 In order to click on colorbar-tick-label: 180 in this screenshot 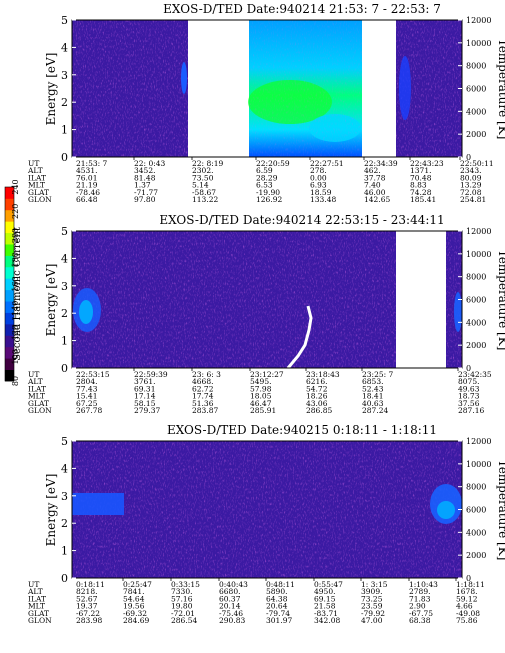, I will do `click(15, 259)`.